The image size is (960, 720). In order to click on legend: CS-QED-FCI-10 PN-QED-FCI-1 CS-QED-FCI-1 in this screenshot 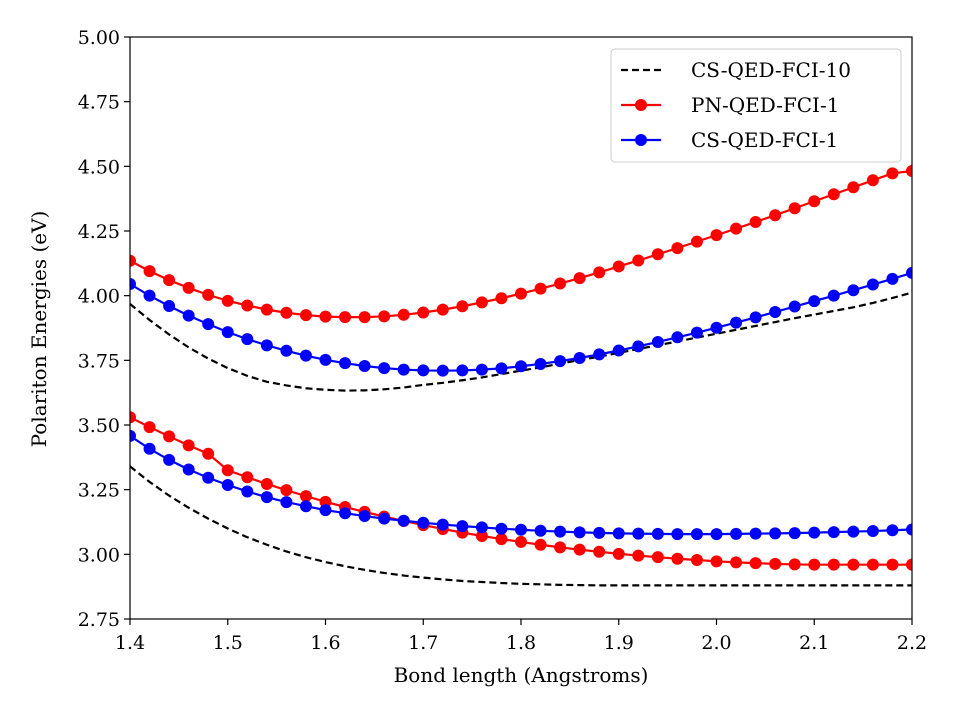, I will do `click(756, 105)`.